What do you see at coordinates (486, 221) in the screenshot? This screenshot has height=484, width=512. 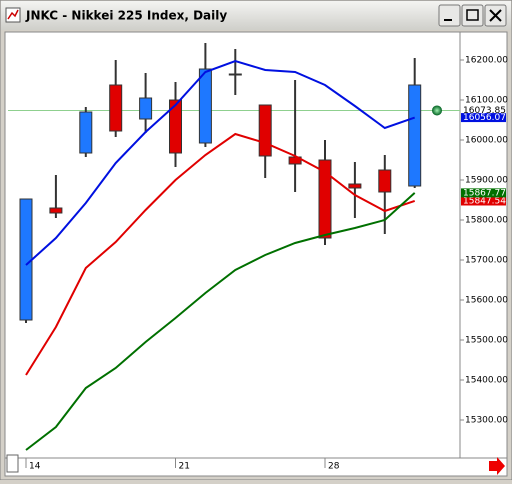 I see `y-tick-label: 15800.00` at bounding box center [486, 221].